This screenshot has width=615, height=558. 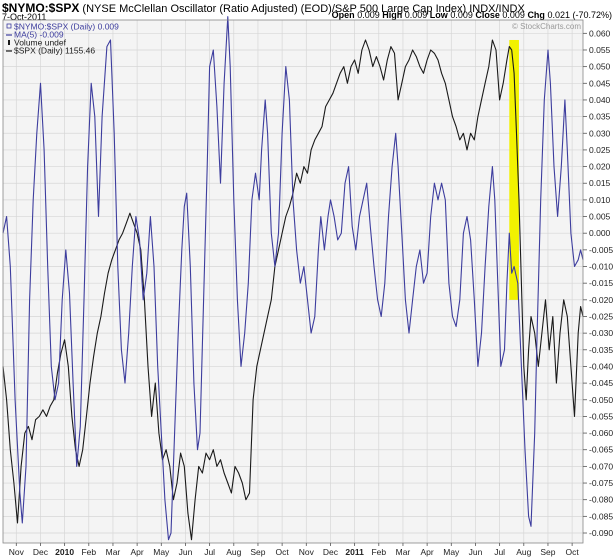 I want to click on chg-value: 0.021 (-70.72%), so click(x=579, y=15).